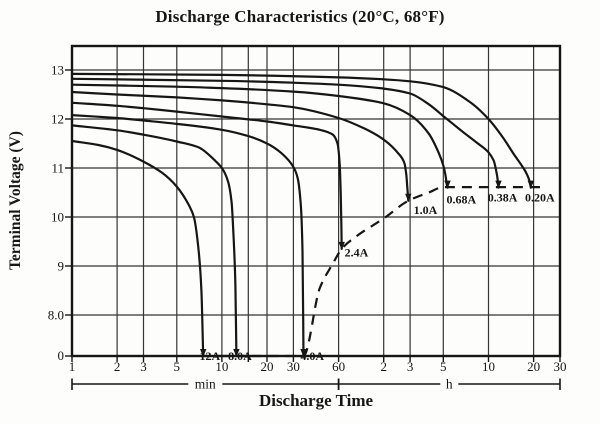 This screenshot has width=600, height=424. What do you see at coordinates (61, 266) in the screenshot?
I see `y-tick-label-9: 9` at bounding box center [61, 266].